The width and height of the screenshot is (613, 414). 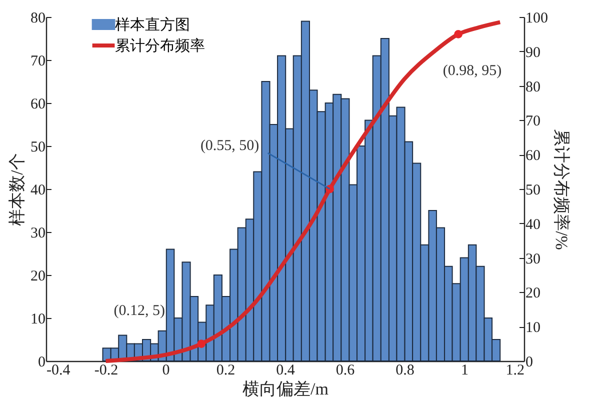 What do you see at coordinates (346, 370) in the screenshot?
I see `x-tick-label: 0.6` at bounding box center [346, 370].